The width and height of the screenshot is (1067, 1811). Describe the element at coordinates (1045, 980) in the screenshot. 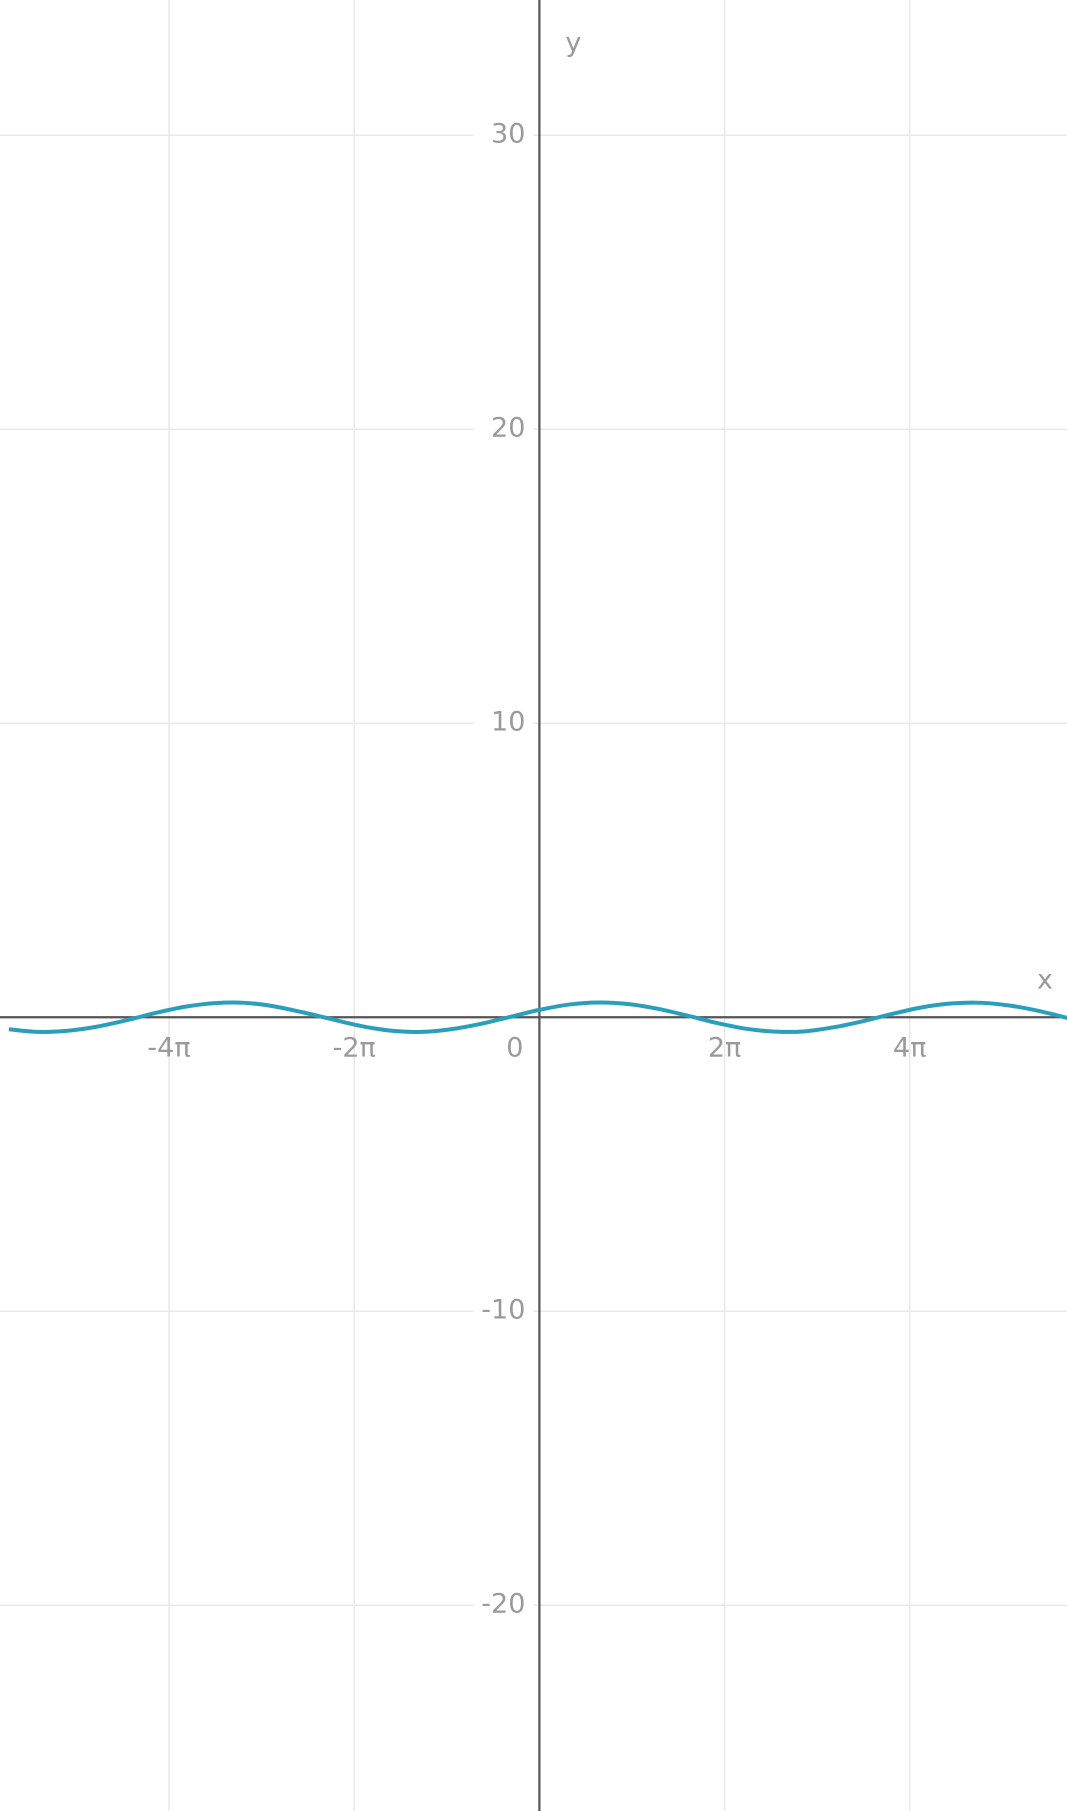

I see `x-axis-label: x` at that location.